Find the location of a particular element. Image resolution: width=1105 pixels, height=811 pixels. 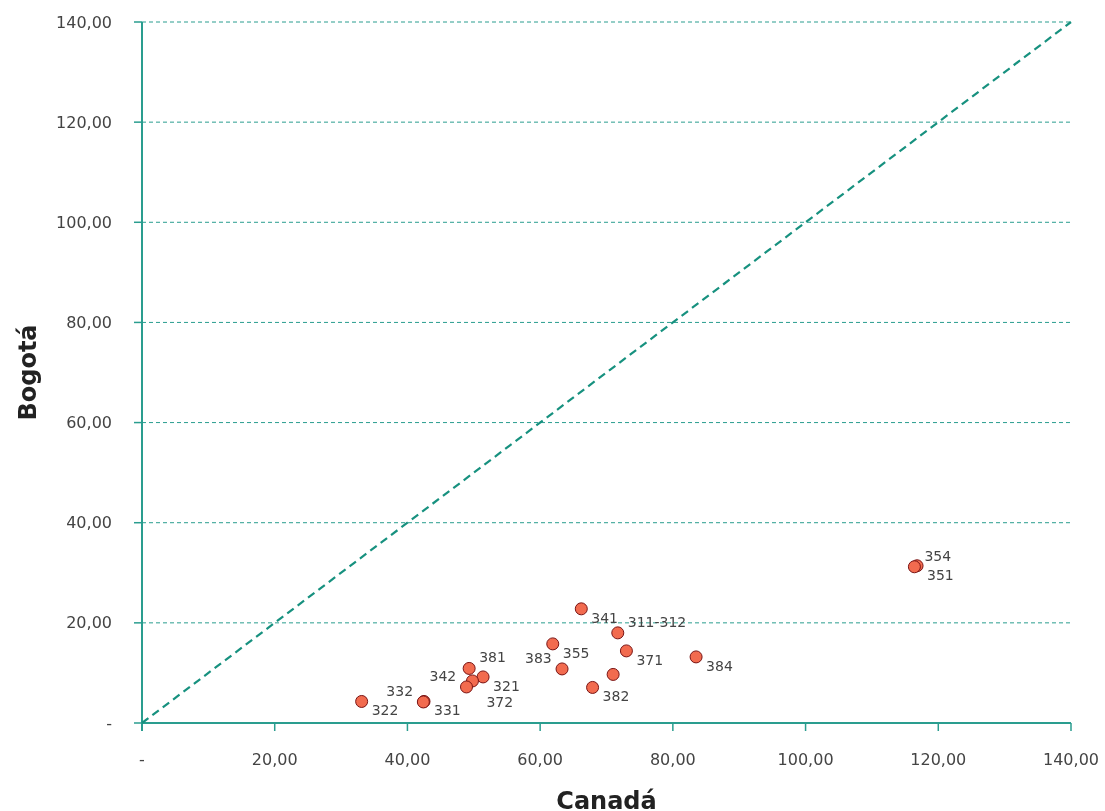

annotation: 332 is located at coordinates (400, 690).